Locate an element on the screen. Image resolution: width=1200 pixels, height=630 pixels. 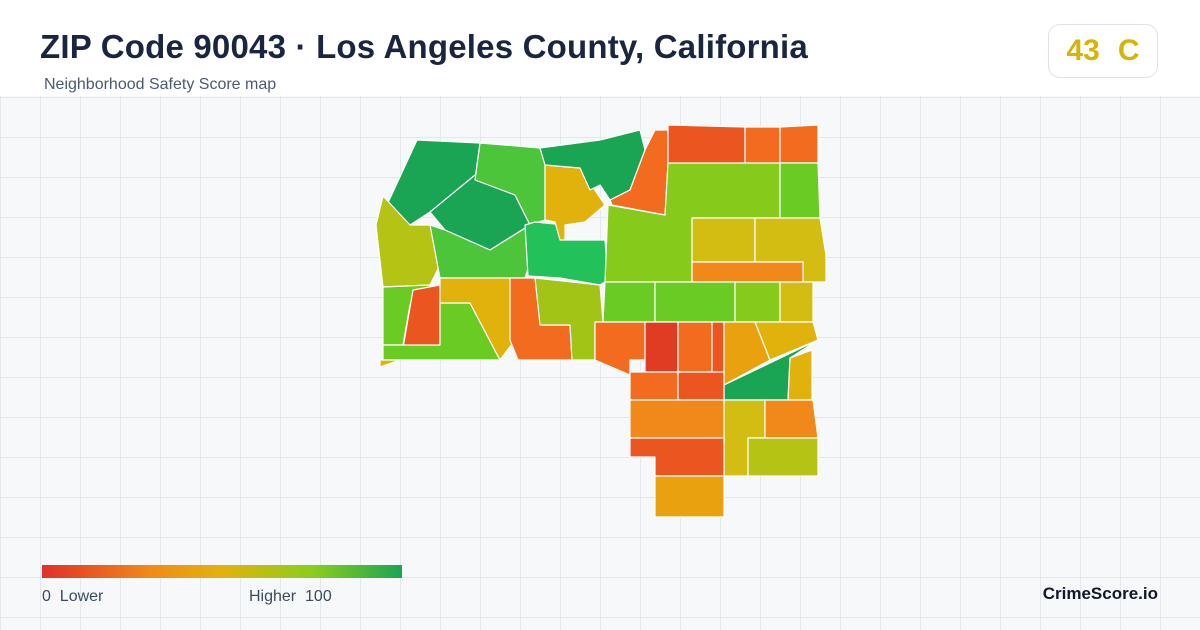
brand-logo-text: CrimeScore.io is located at coordinates (1100, 593).